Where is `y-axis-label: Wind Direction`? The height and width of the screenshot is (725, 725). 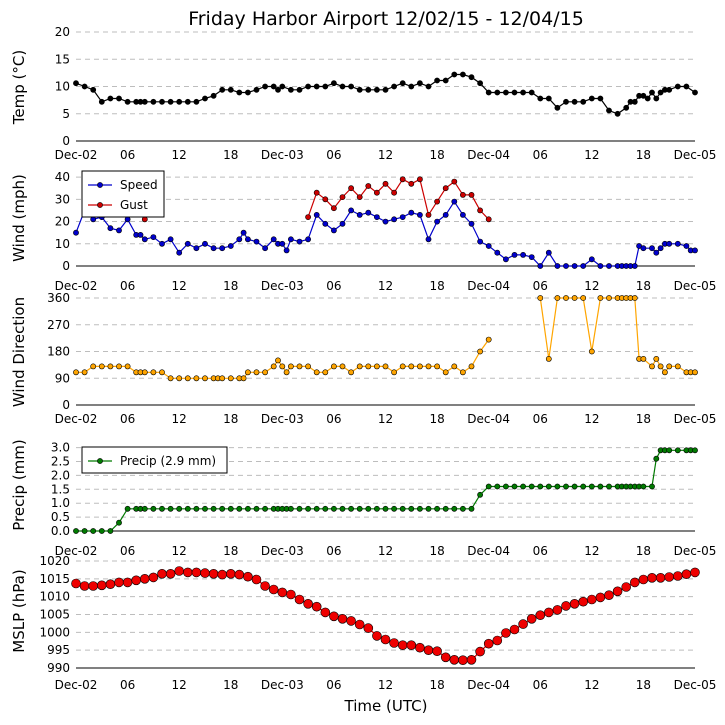 y-axis-label: Wind Direction is located at coordinates (19, 352).